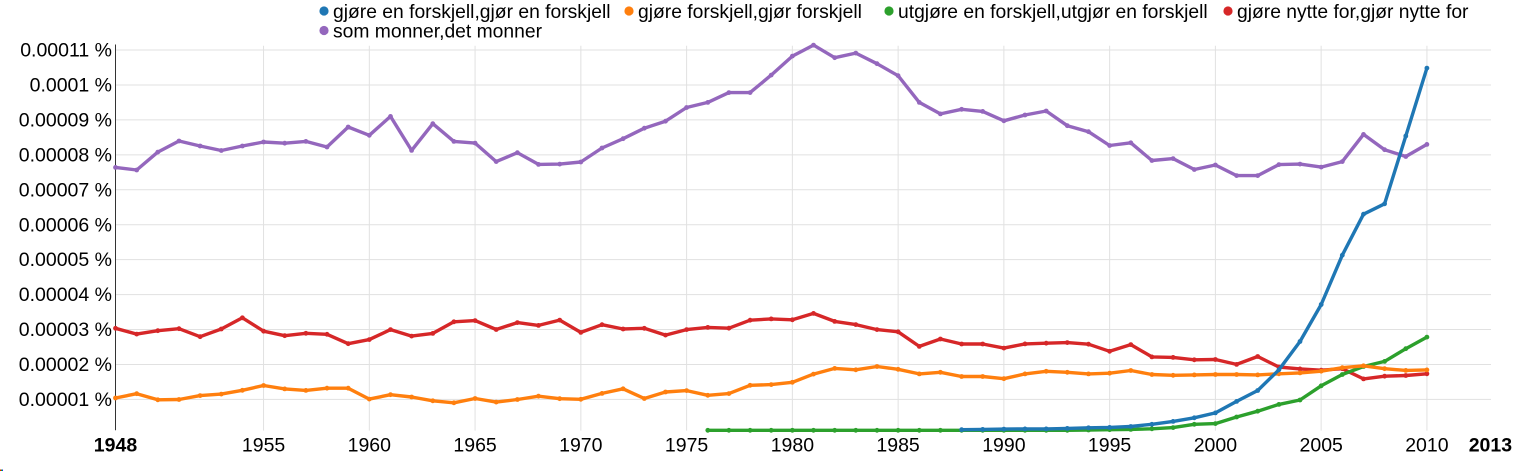  I want to click on svg-text: 0.00006 %, so click(65, 225).